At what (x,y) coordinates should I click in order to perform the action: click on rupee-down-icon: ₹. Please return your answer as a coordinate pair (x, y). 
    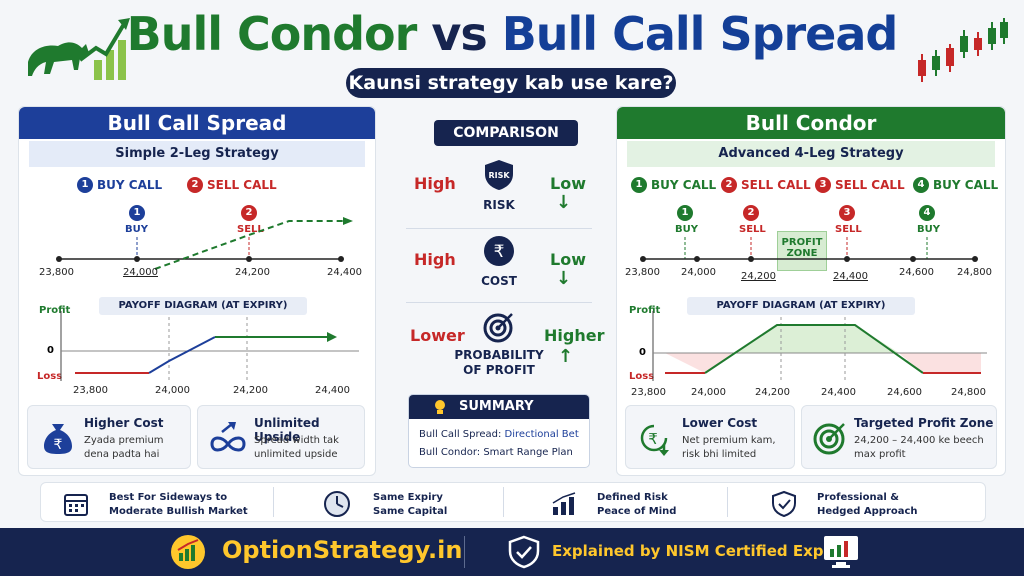
    Looking at the image, I should click on (654, 440).